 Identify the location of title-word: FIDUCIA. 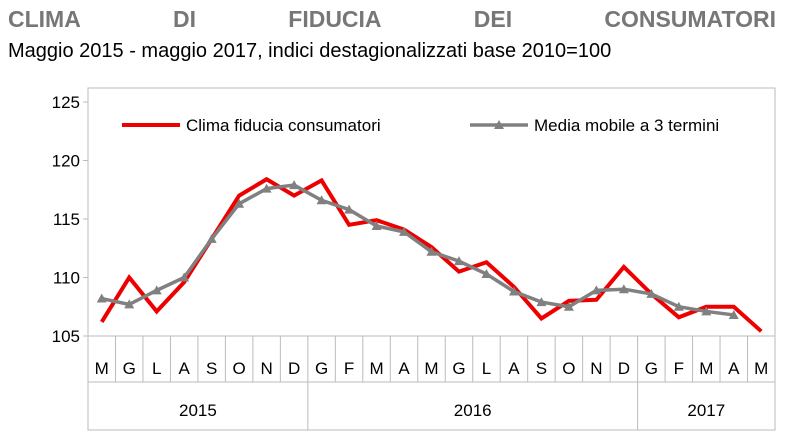
(335, 19).